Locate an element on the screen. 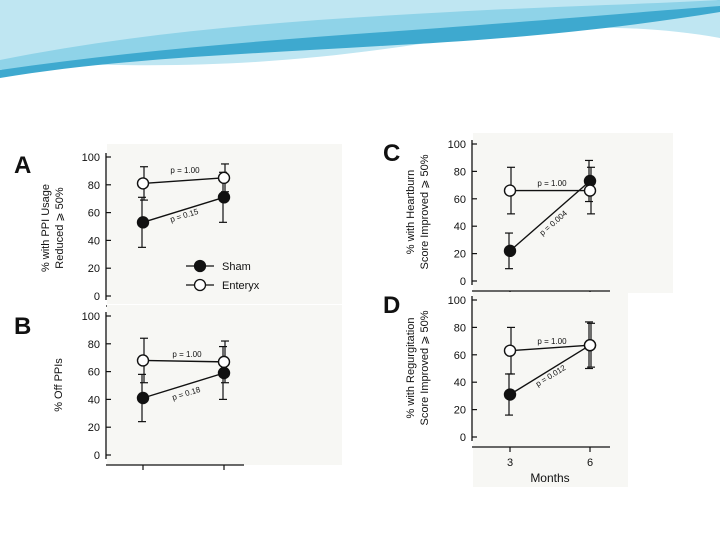  panel-d-letter: D is located at coordinates (391, 305).